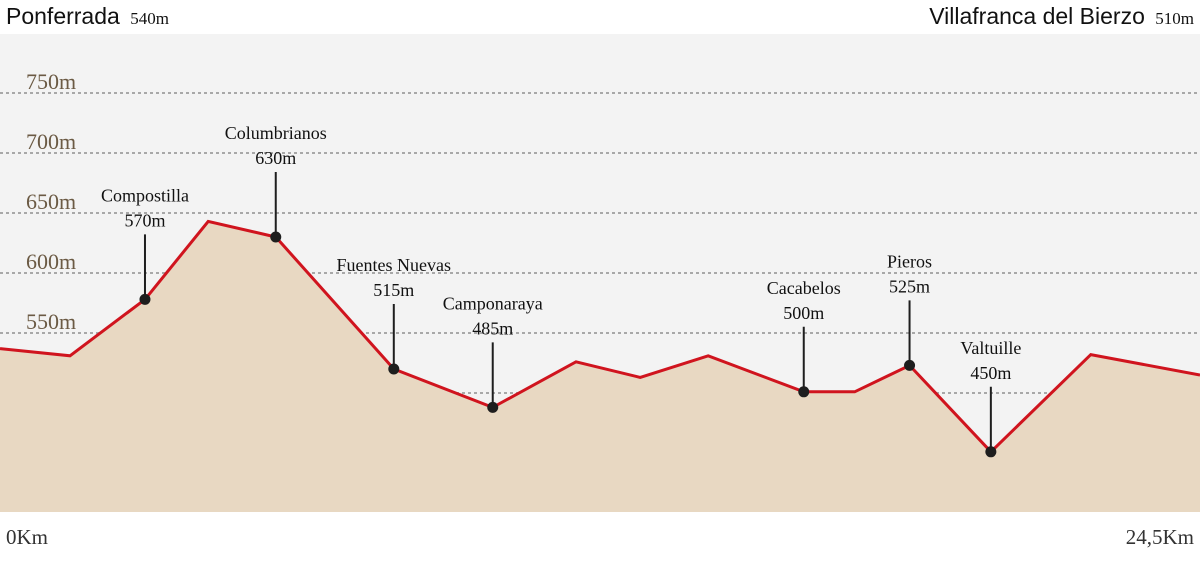 The height and width of the screenshot is (561, 1200). Describe the element at coordinates (51, 321) in the screenshot. I see `y-tick-label: 550m` at that location.